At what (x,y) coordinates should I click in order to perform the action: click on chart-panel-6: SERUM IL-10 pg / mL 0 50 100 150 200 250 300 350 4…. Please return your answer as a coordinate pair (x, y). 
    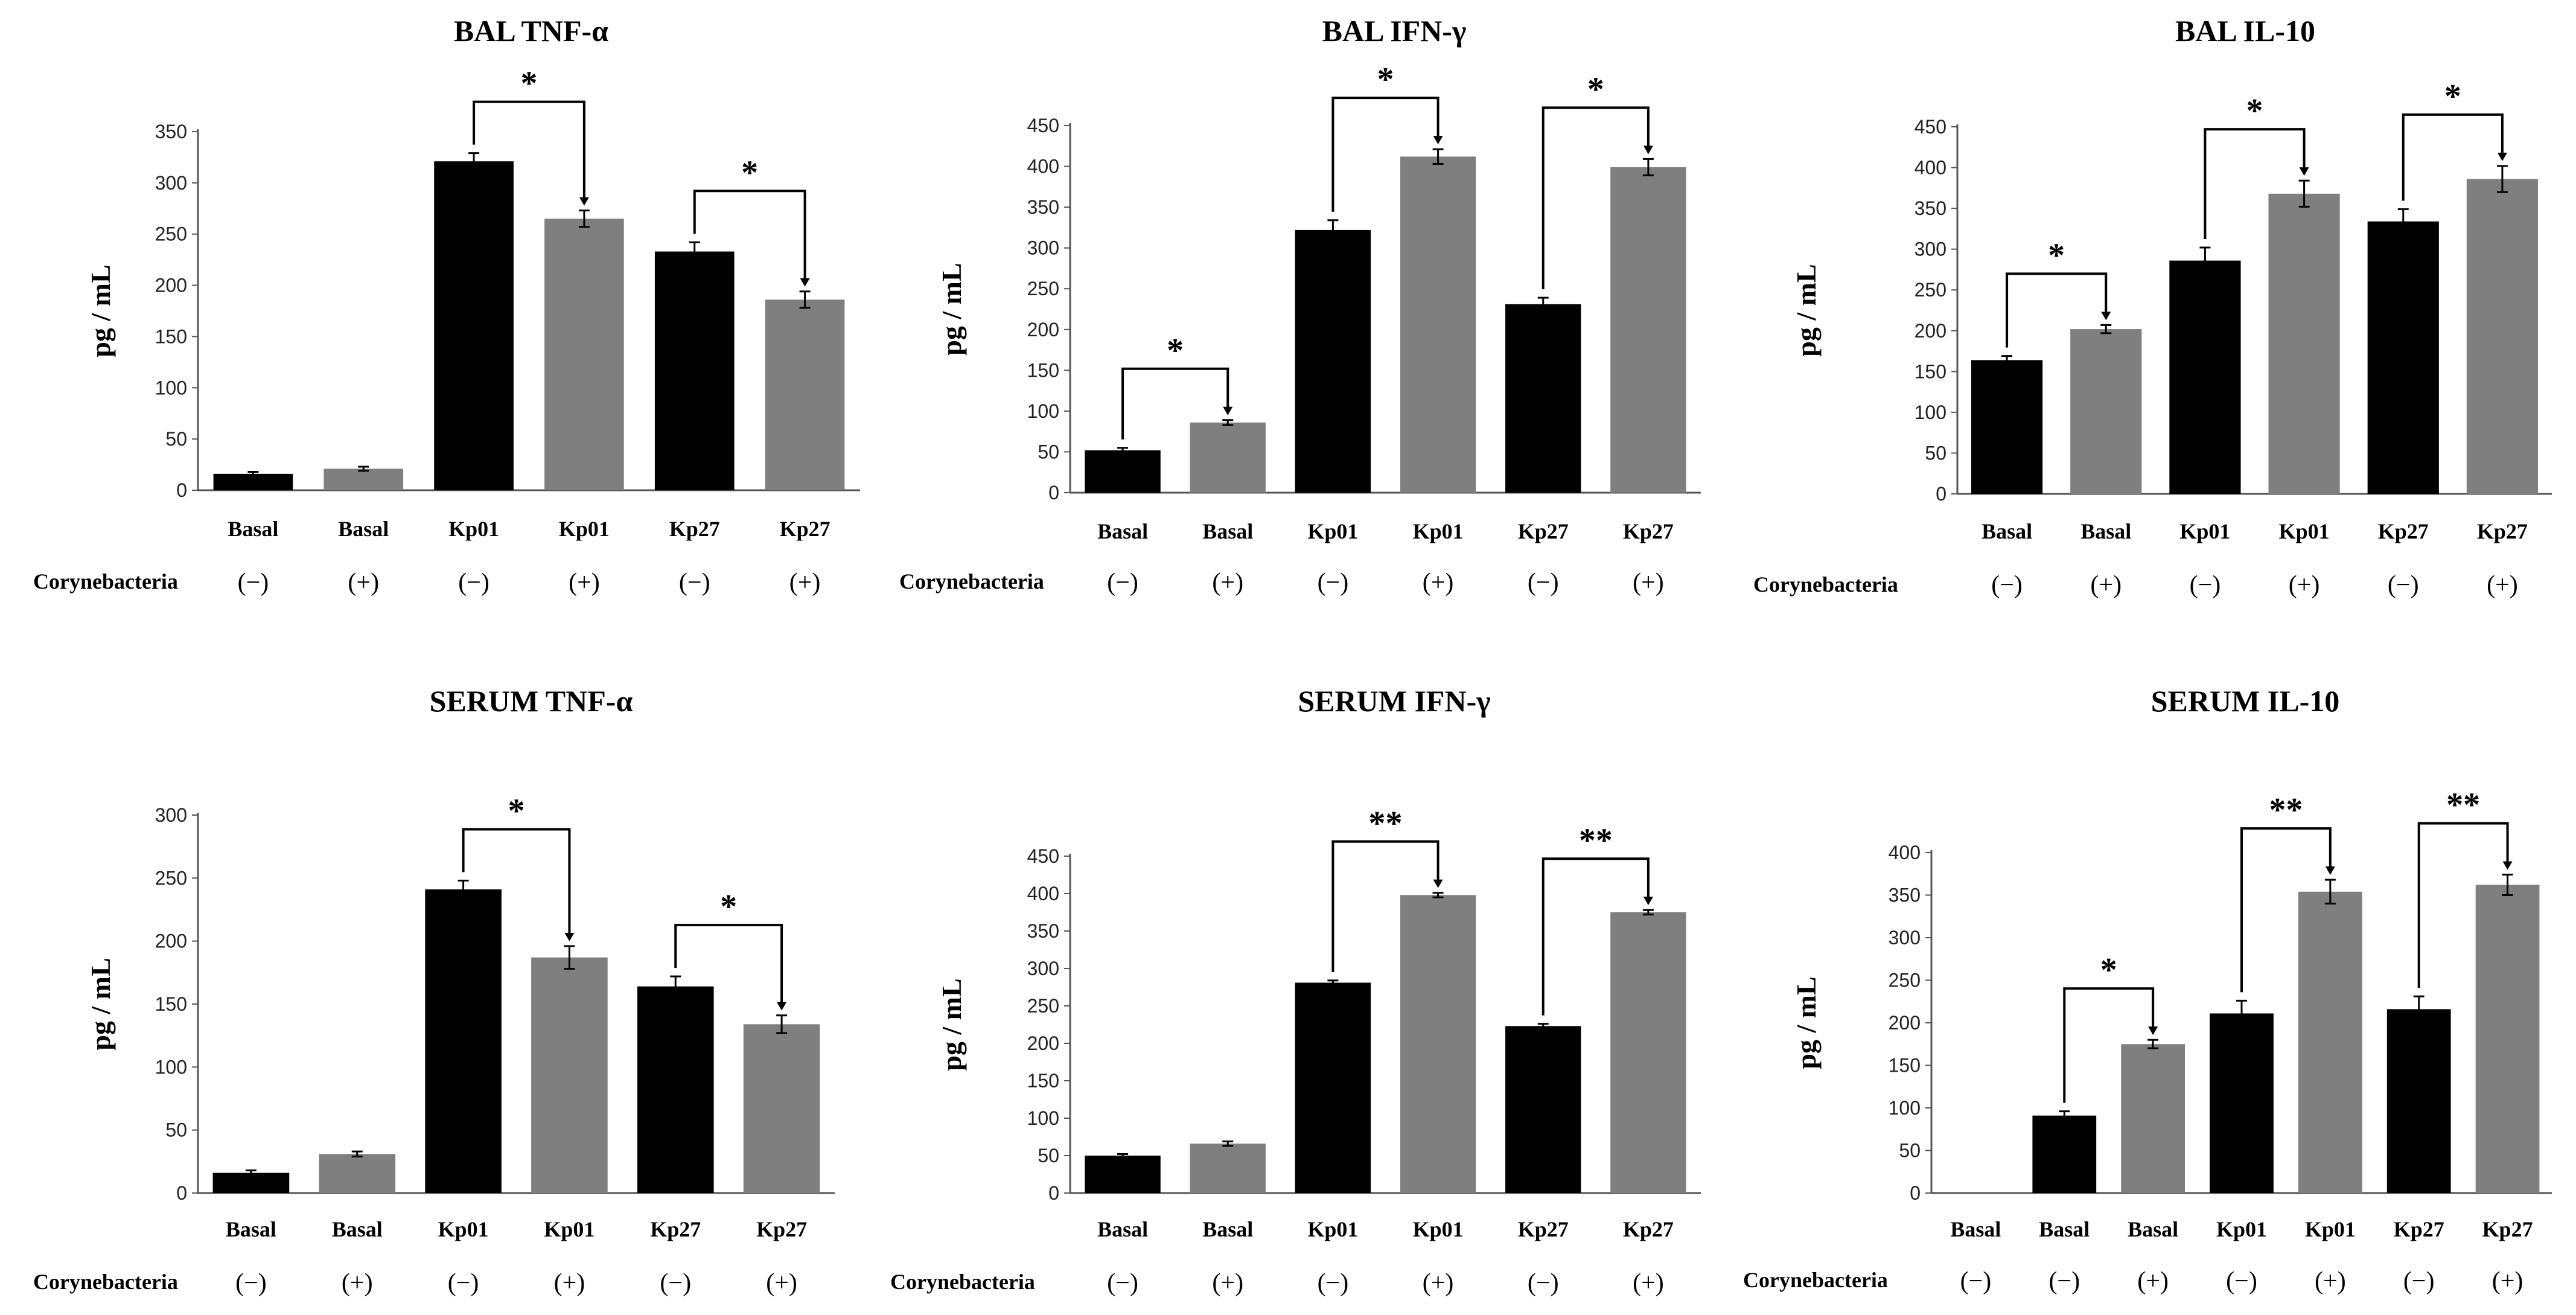
    Looking at the image, I should click on (2147, 989).